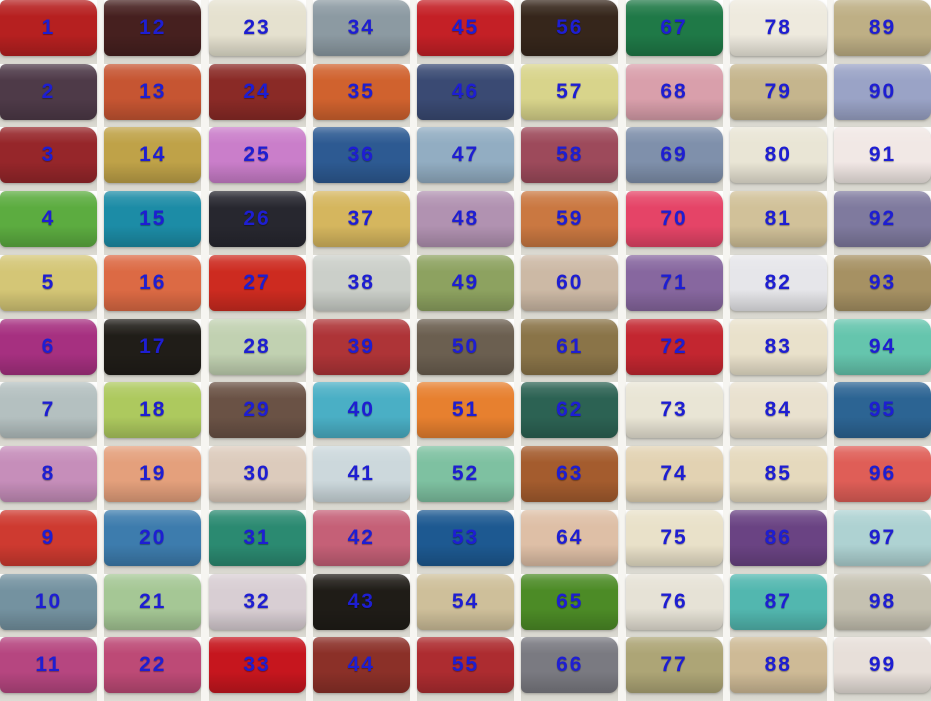  I want to click on swatch-number-22: 22, so click(153, 665).